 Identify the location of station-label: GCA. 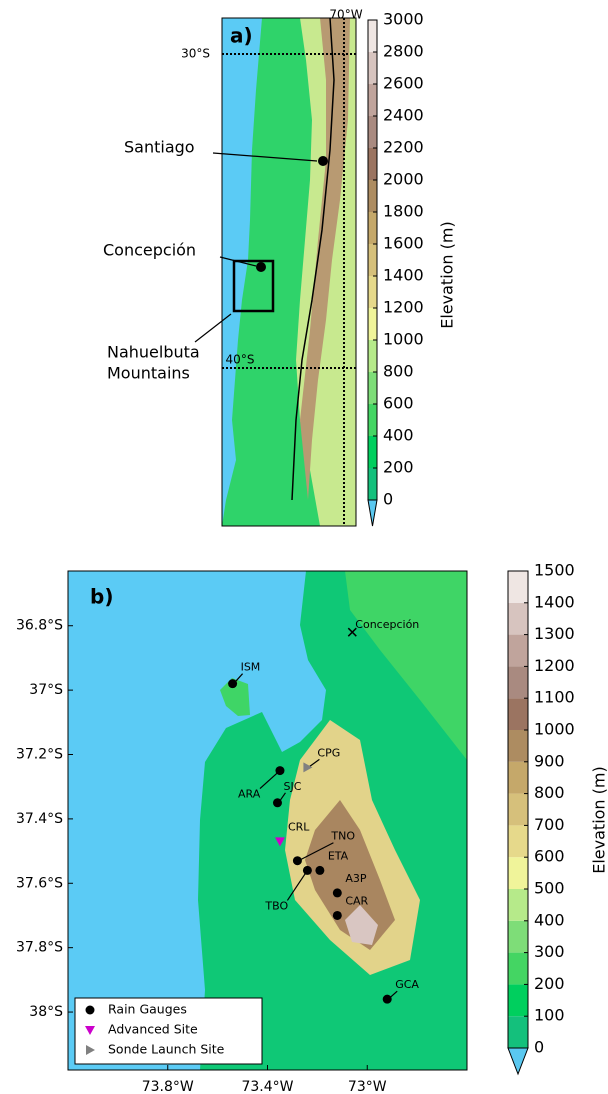
(407, 984).